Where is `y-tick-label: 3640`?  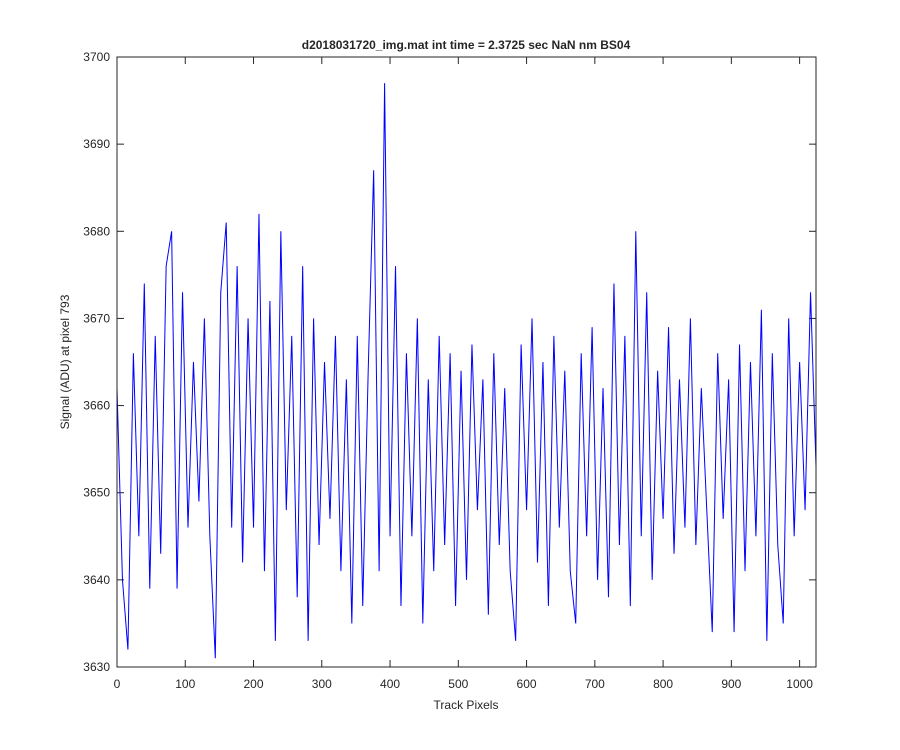
y-tick-label: 3640 is located at coordinates (96, 580).